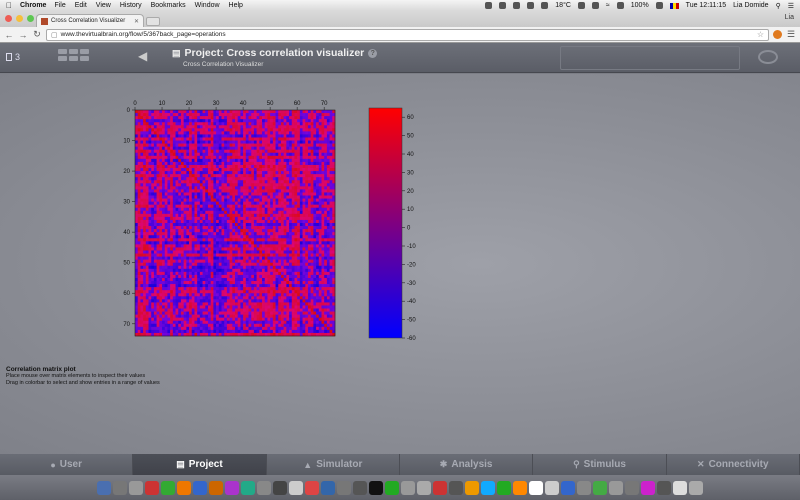 The image size is (800, 500). I want to click on back-arrow-icon: ◀, so click(143, 56).